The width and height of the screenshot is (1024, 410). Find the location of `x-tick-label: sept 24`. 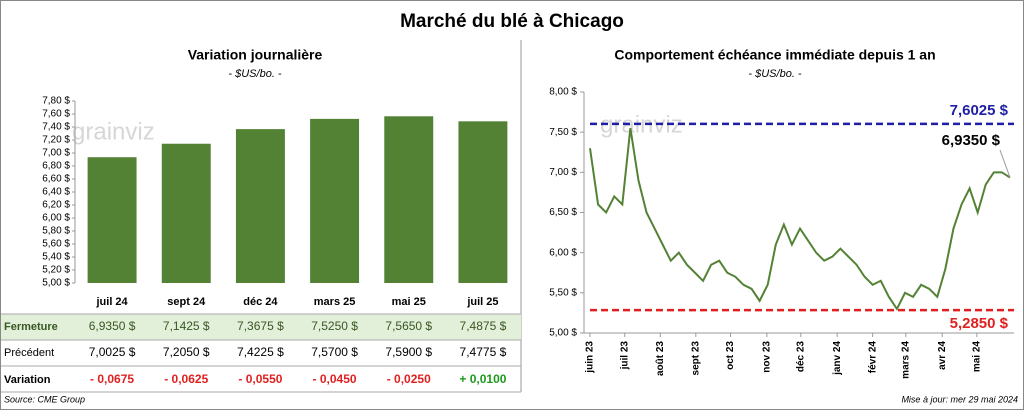

x-tick-label: sept 24 is located at coordinates (186, 302).